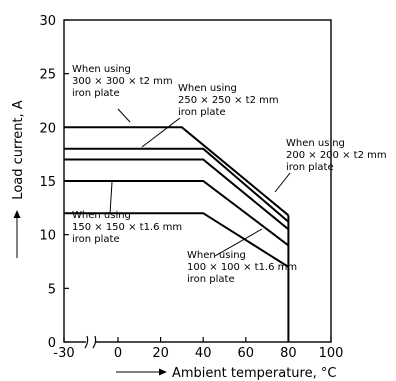  I want to click on annotation-line: 300 × 300 × t2 mm, so click(122, 81).